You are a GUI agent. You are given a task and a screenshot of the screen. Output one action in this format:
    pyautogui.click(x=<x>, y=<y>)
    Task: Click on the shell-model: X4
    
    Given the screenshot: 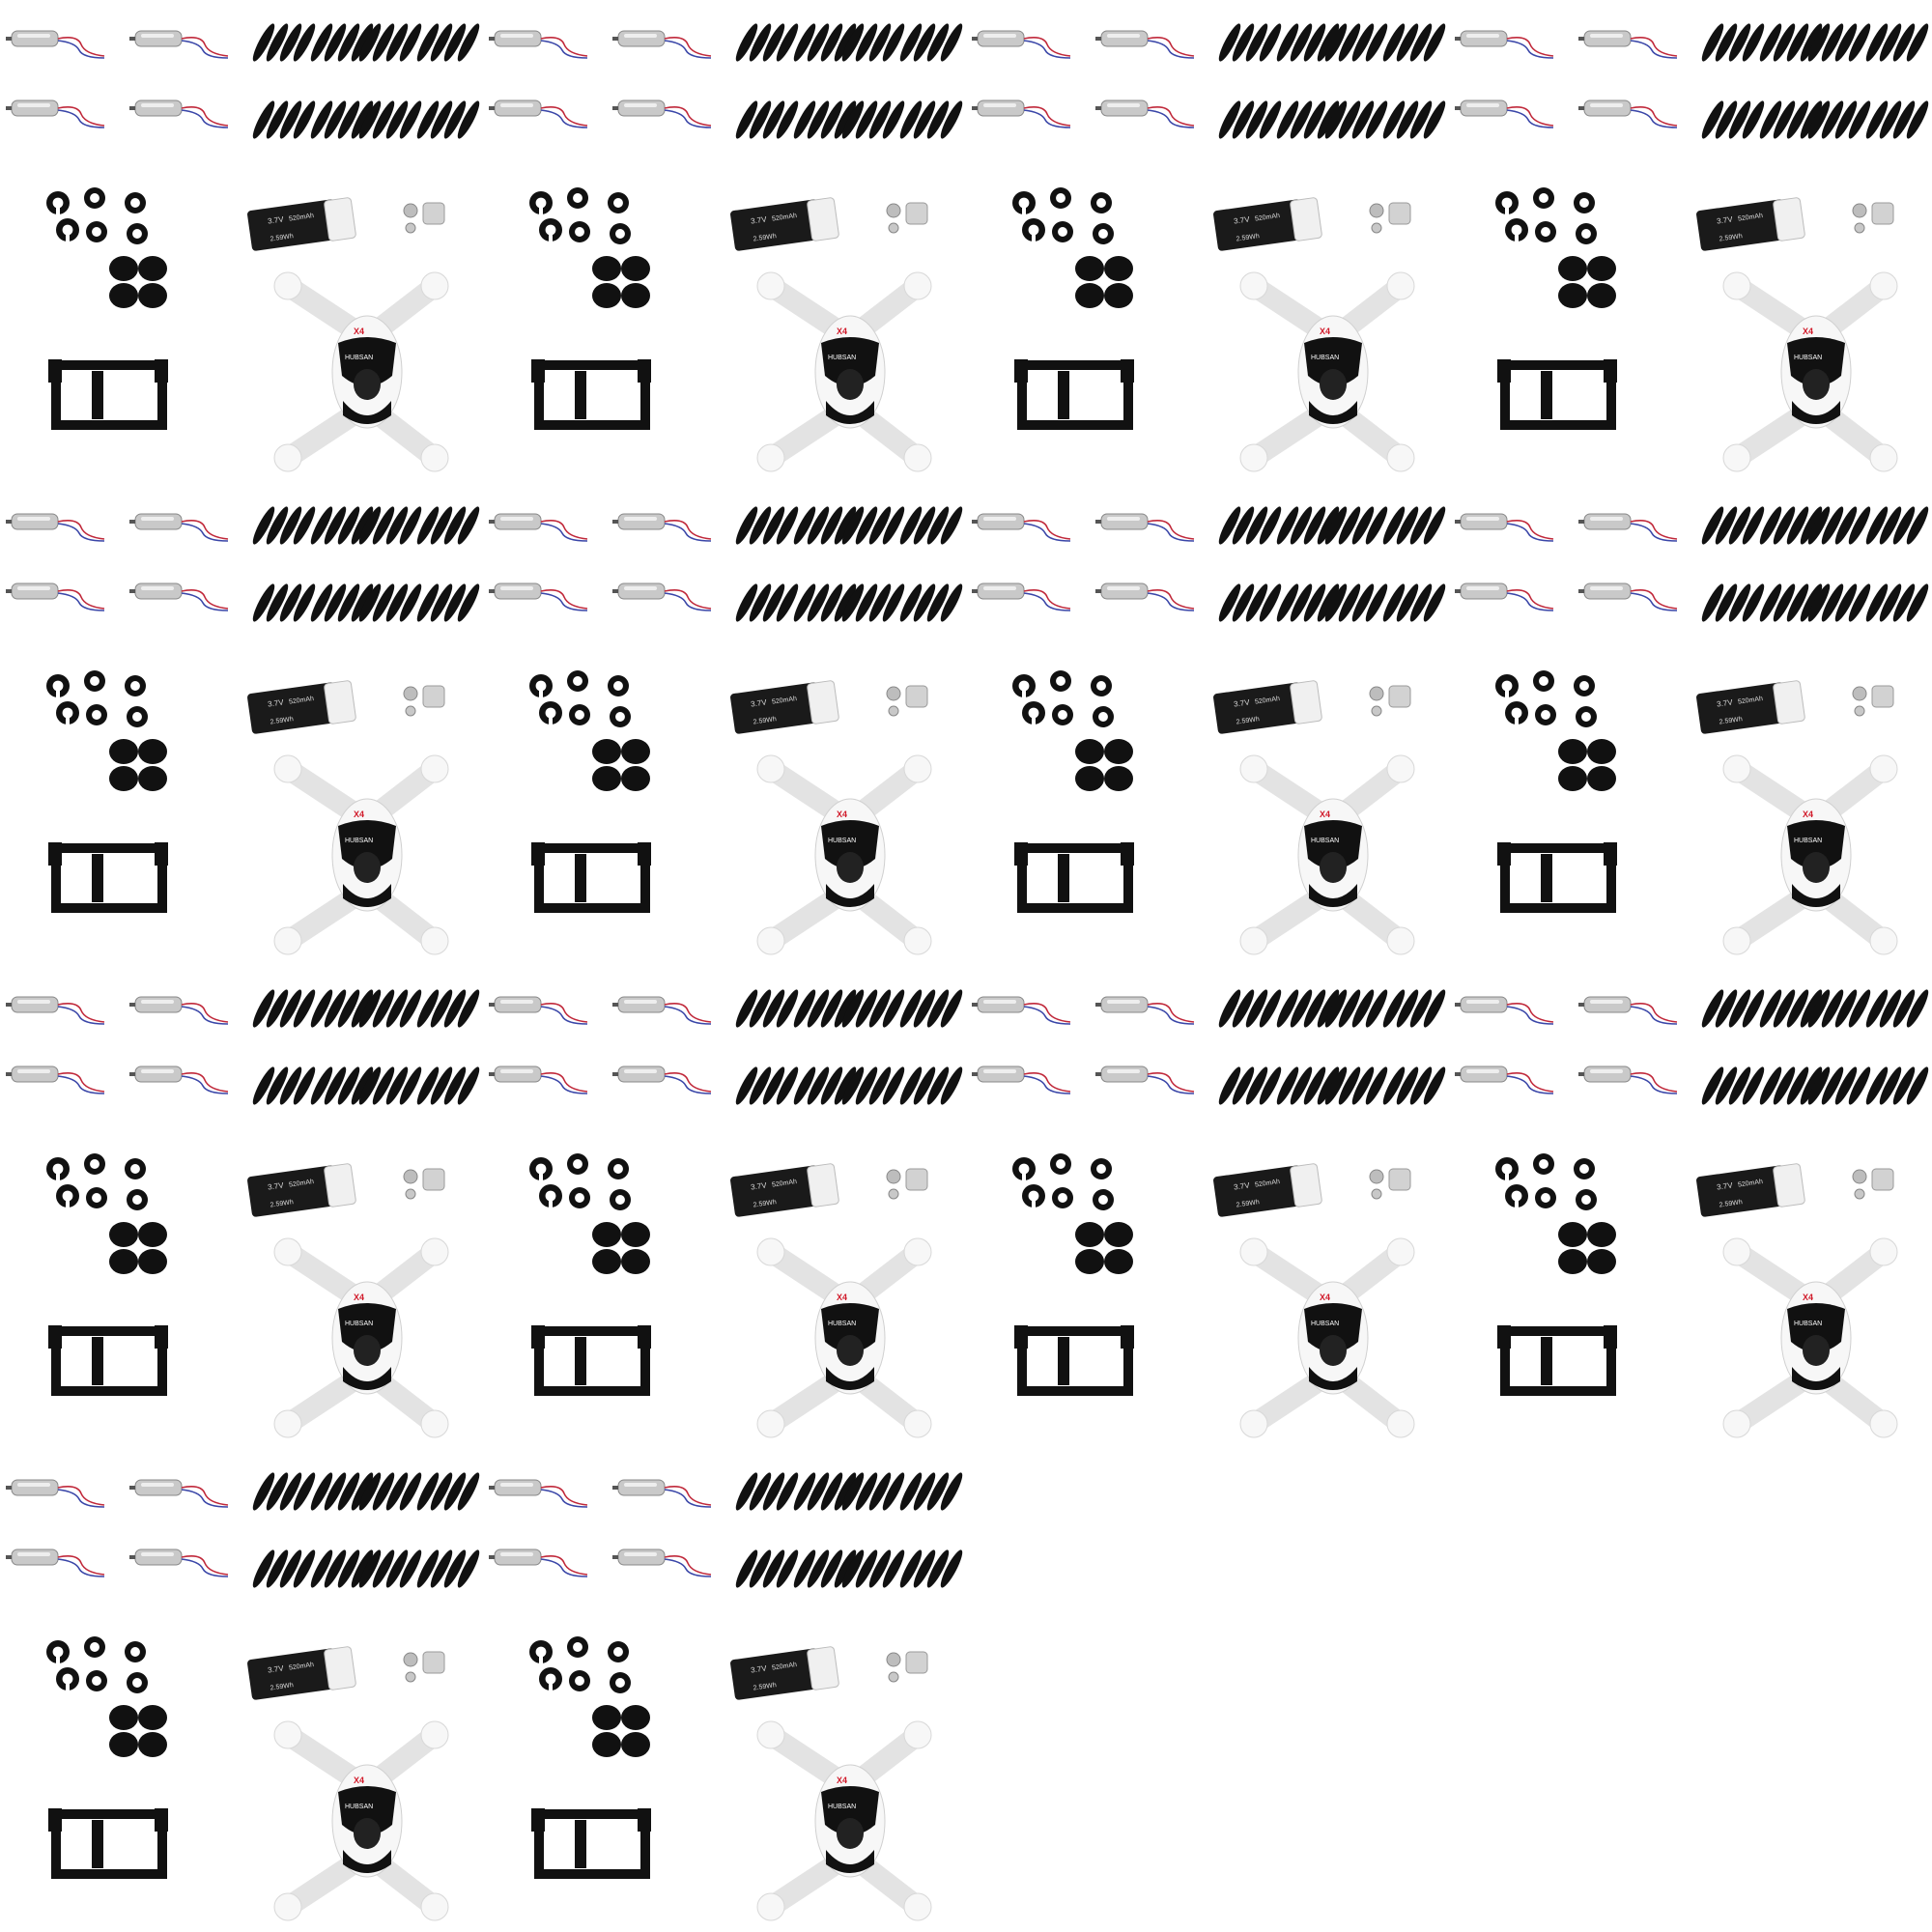 What is the action you would take?
    pyautogui.click(x=1325, y=331)
    